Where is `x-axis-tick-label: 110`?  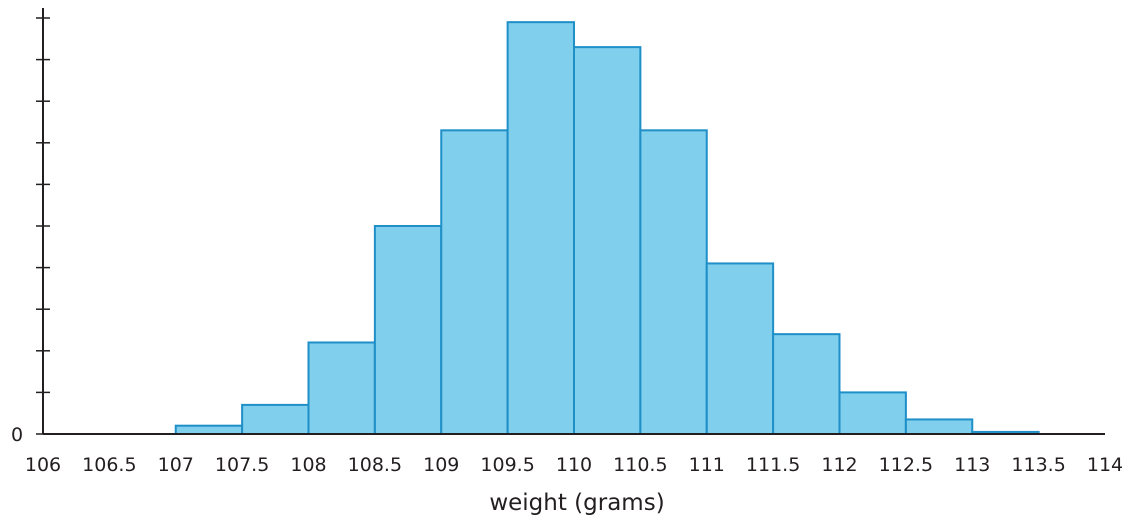 x-axis-tick-label: 110 is located at coordinates (574, 465).